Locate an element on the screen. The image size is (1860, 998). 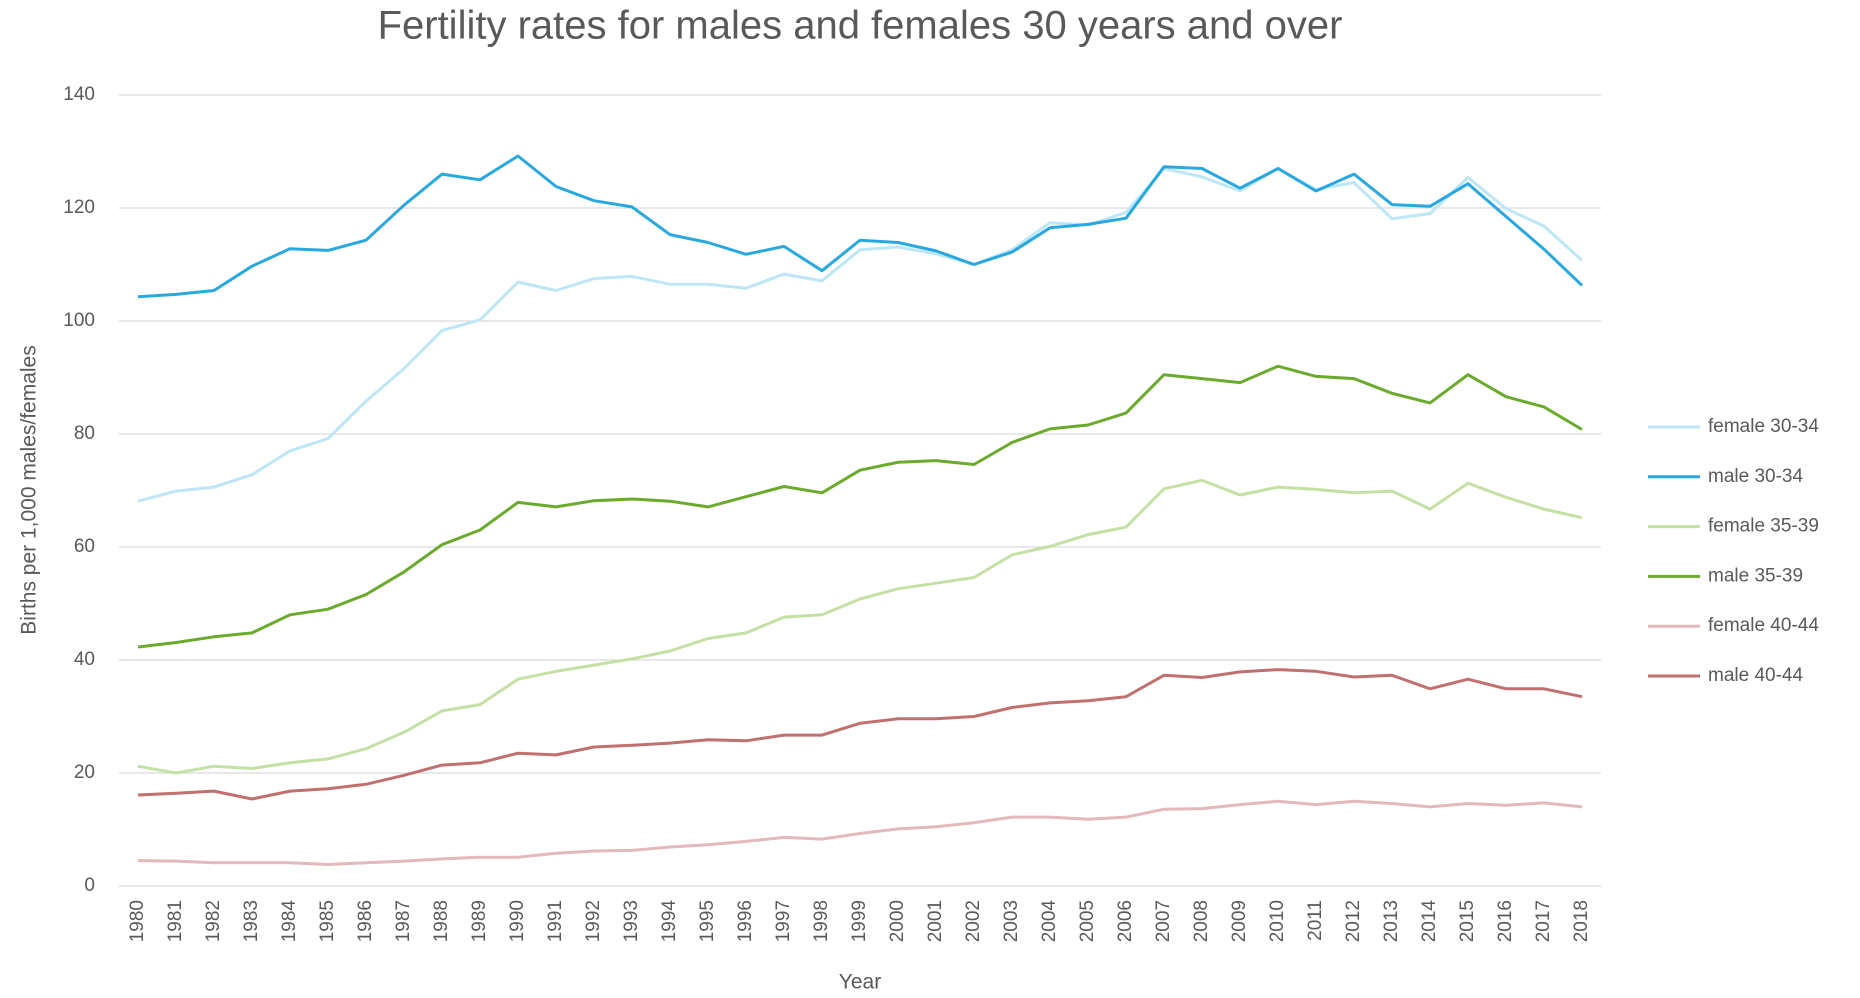
x-tick-label: 1997 is located at coordinates (783, 921).